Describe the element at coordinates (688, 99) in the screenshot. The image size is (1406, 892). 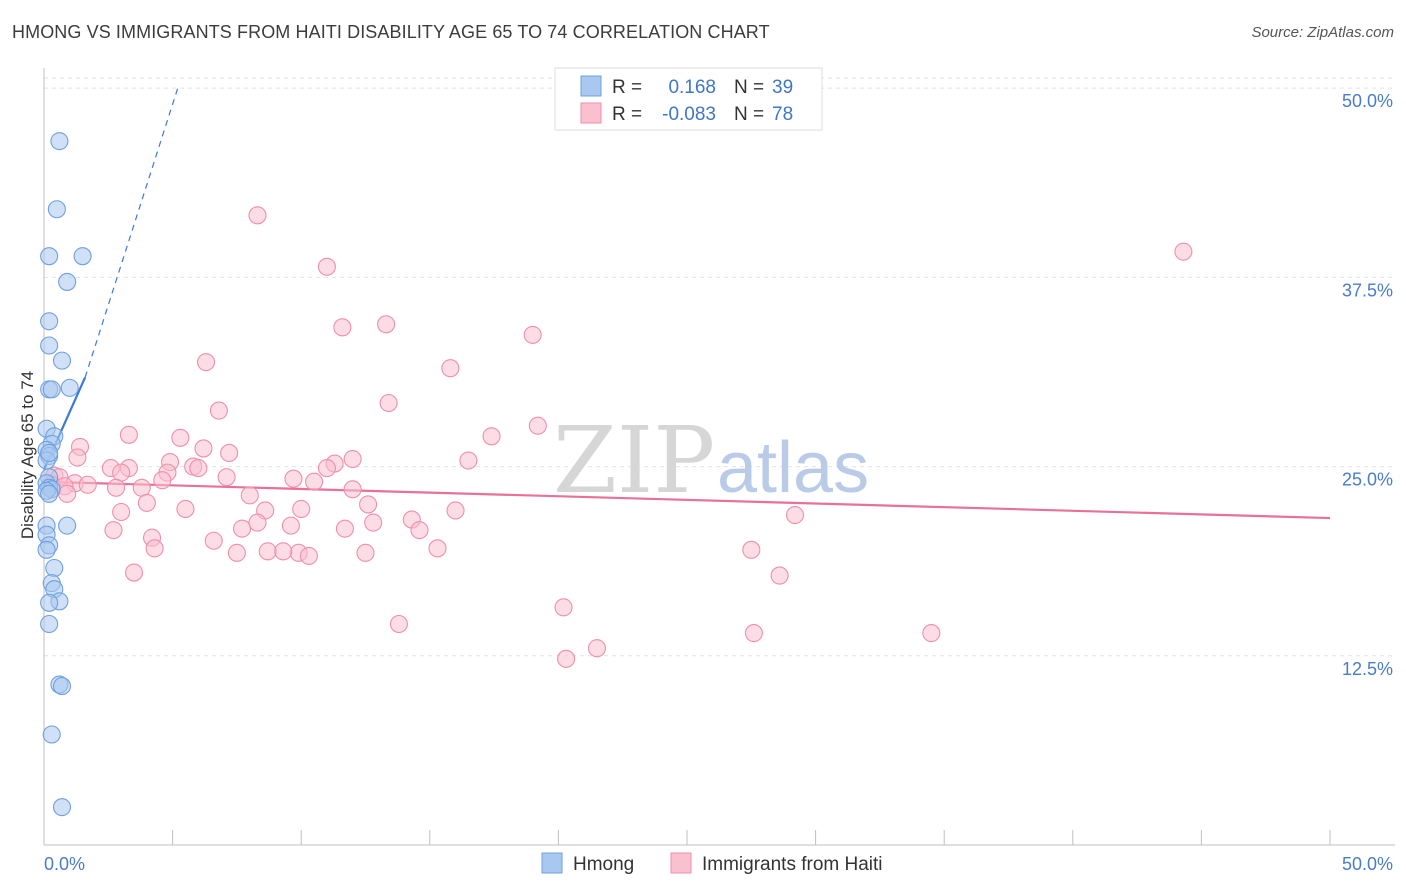
I see `stats-legend: R = 0.168 N = 39 R = -0.083 N = 78` at that location.